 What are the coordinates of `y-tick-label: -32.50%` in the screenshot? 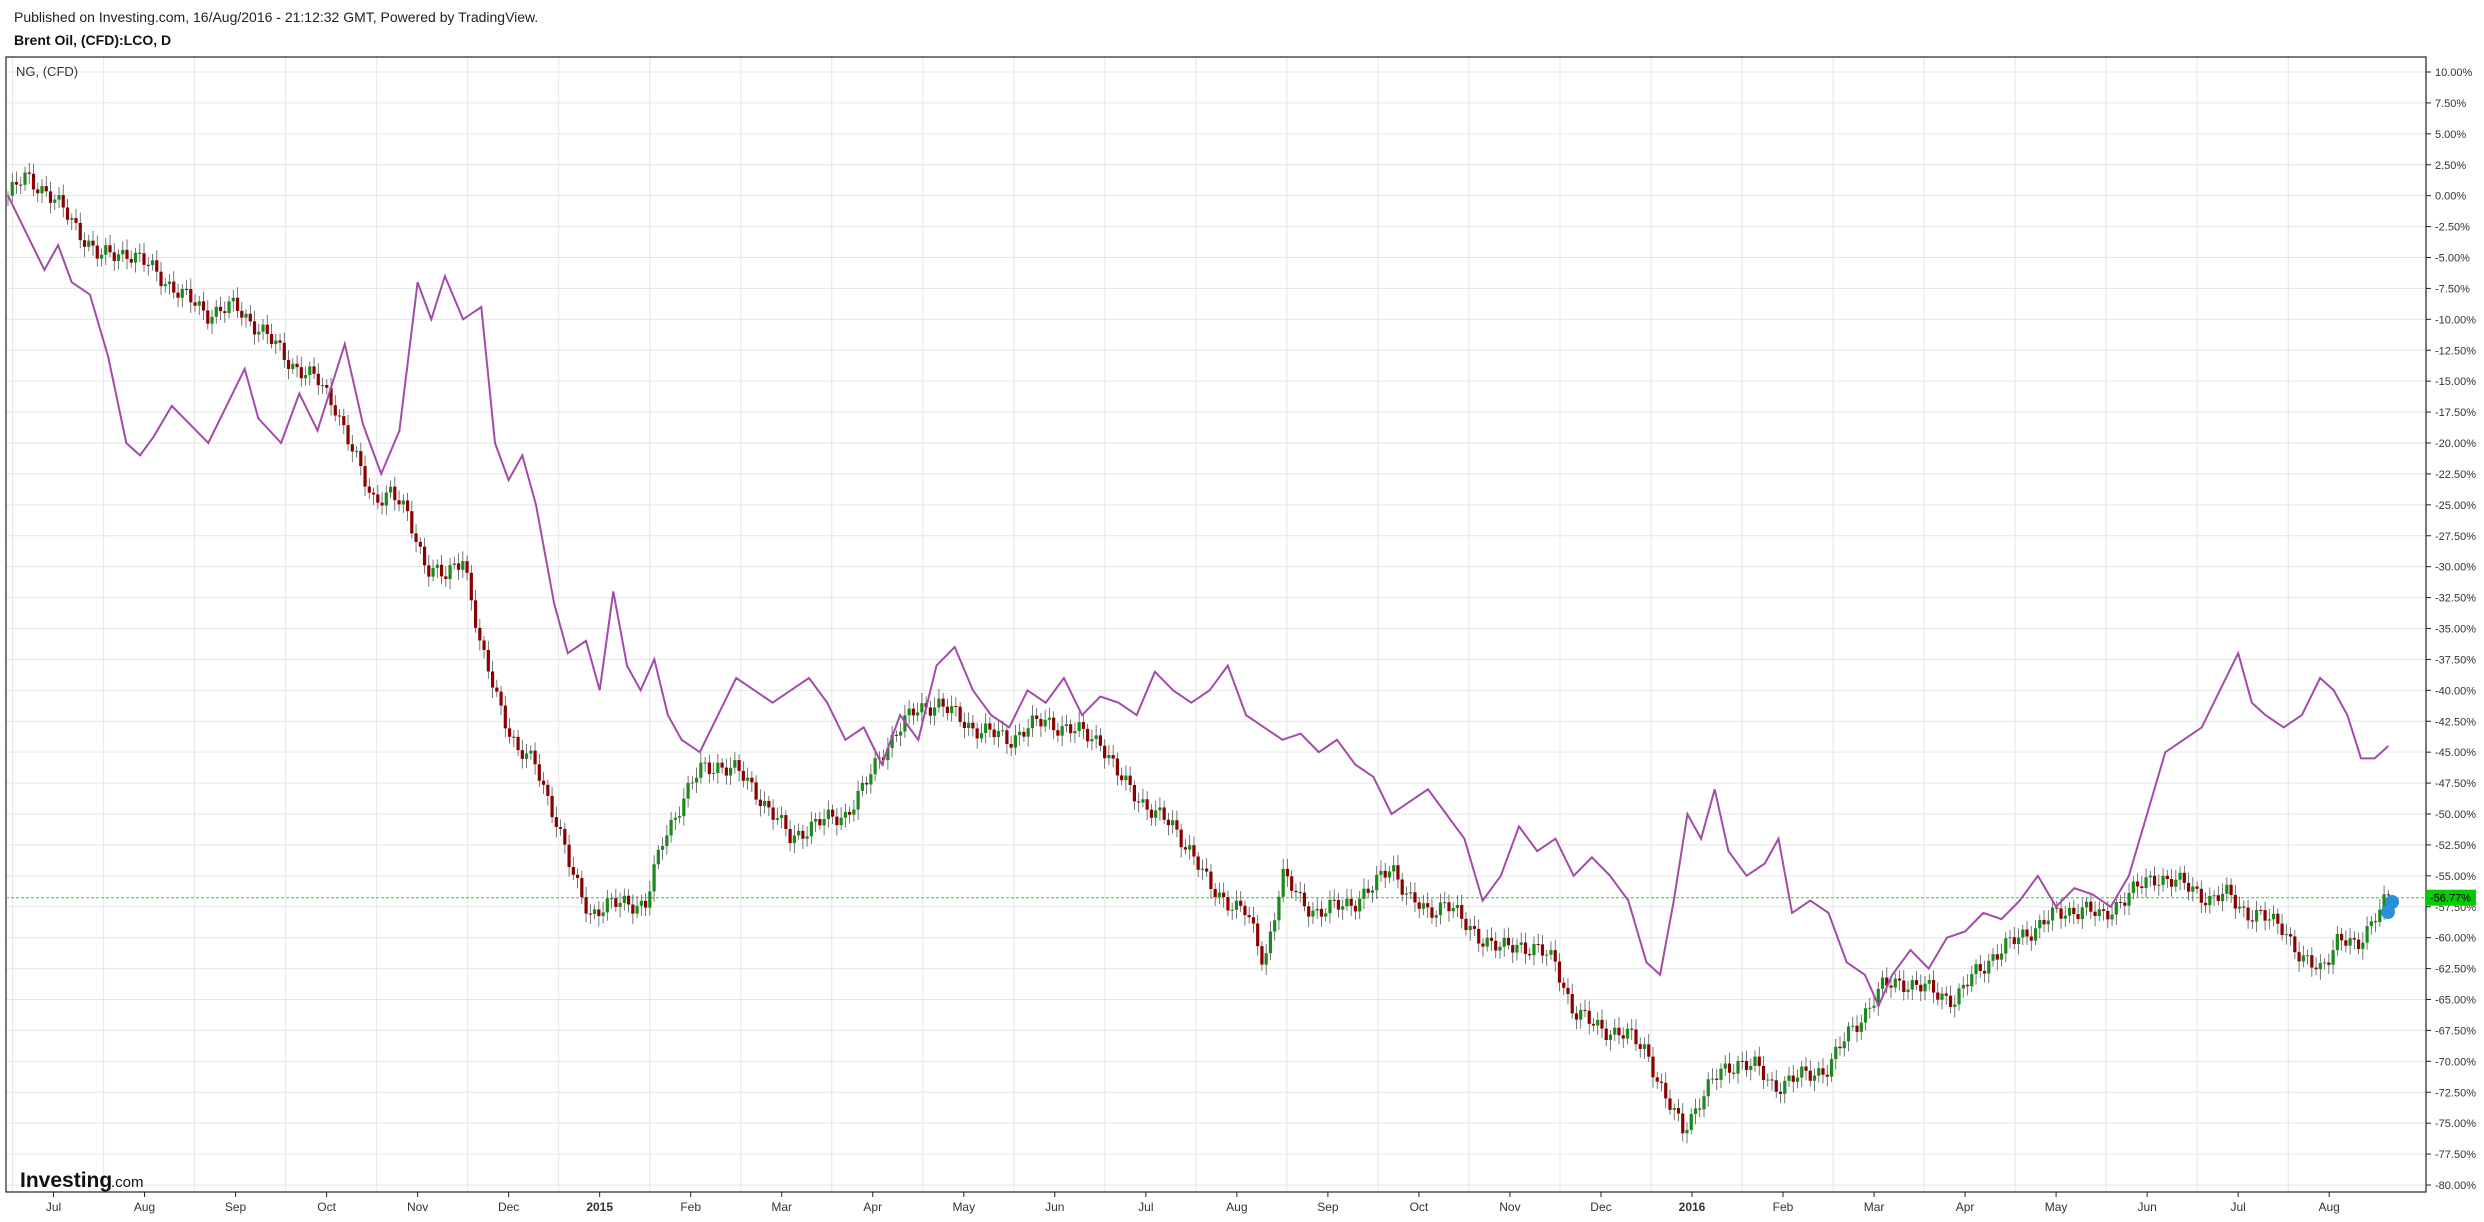 It's located at (2455, 599).